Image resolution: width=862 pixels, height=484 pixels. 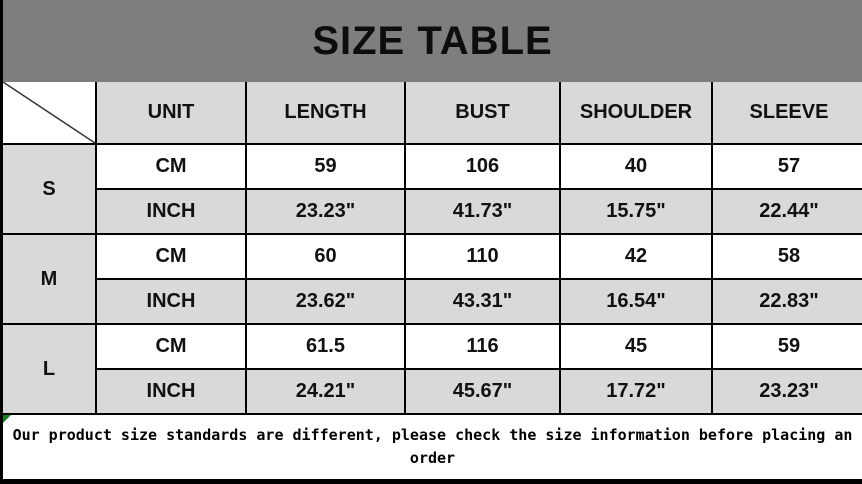 I want to click on column-header-unit: UNIT, so click(x=171, y=113).